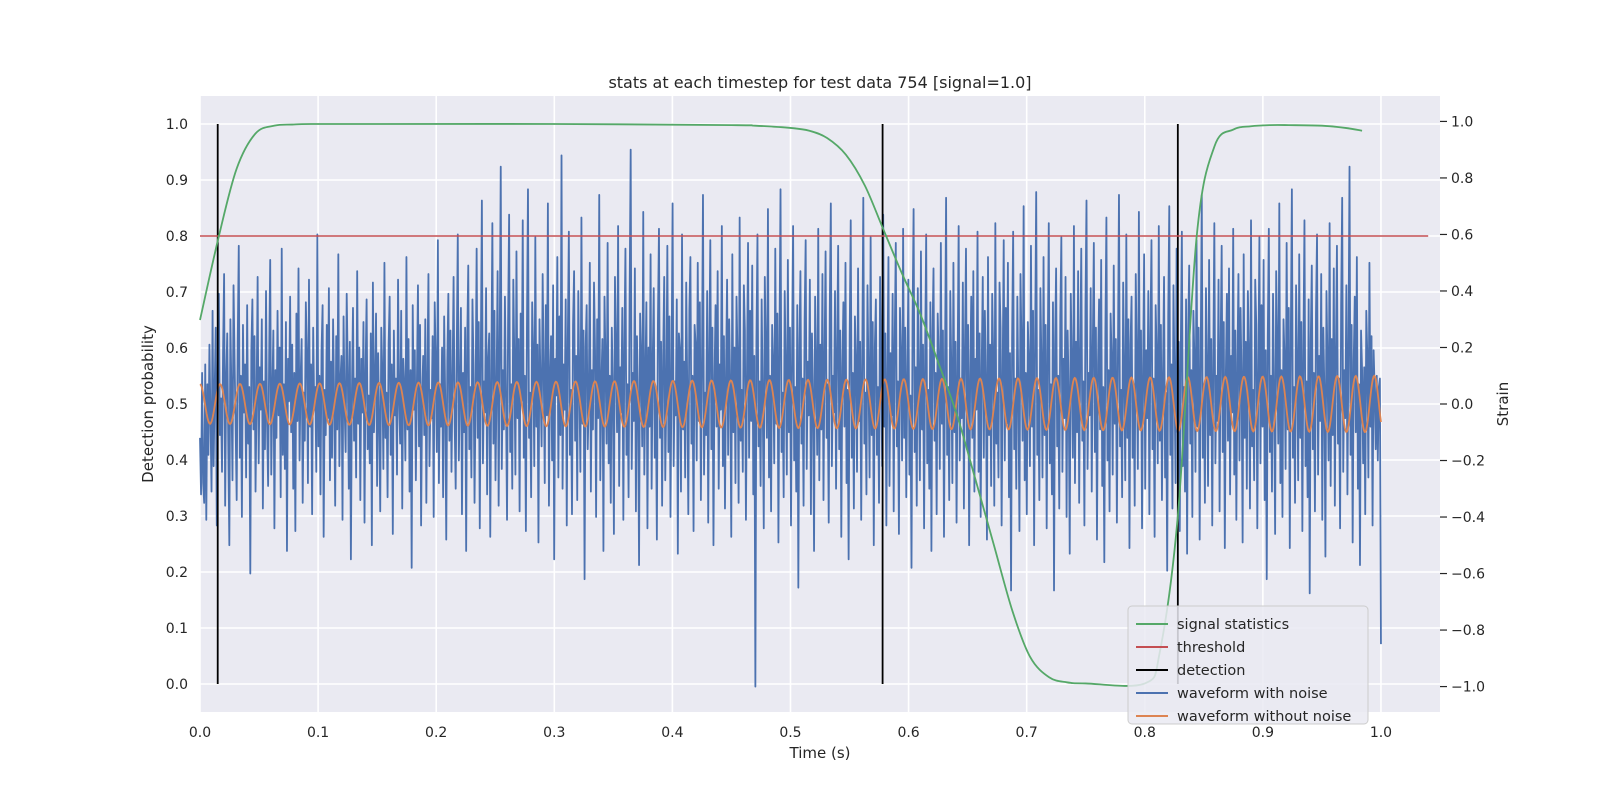 The height and width of the screenshot is (800, 1600). I want to click on x-tick-label: 0.9, so click(1263, 733).